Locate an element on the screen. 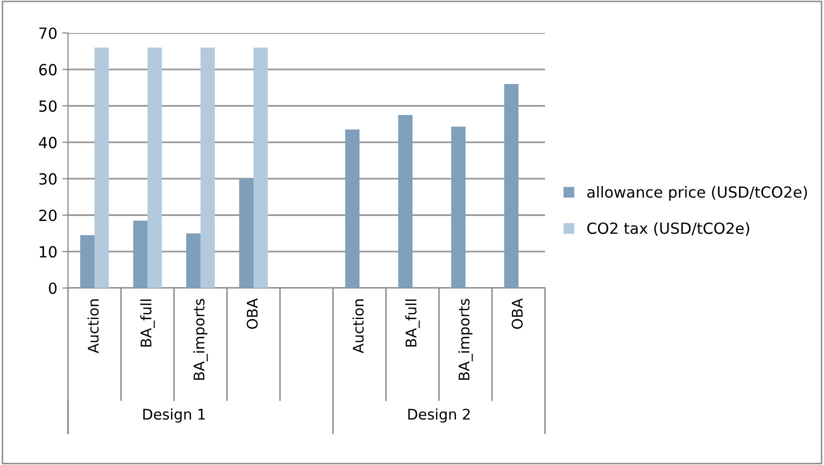 The height and width of the screenshot is (465, 824). y-tick-label: 60 is located at coordinates (48, 70).